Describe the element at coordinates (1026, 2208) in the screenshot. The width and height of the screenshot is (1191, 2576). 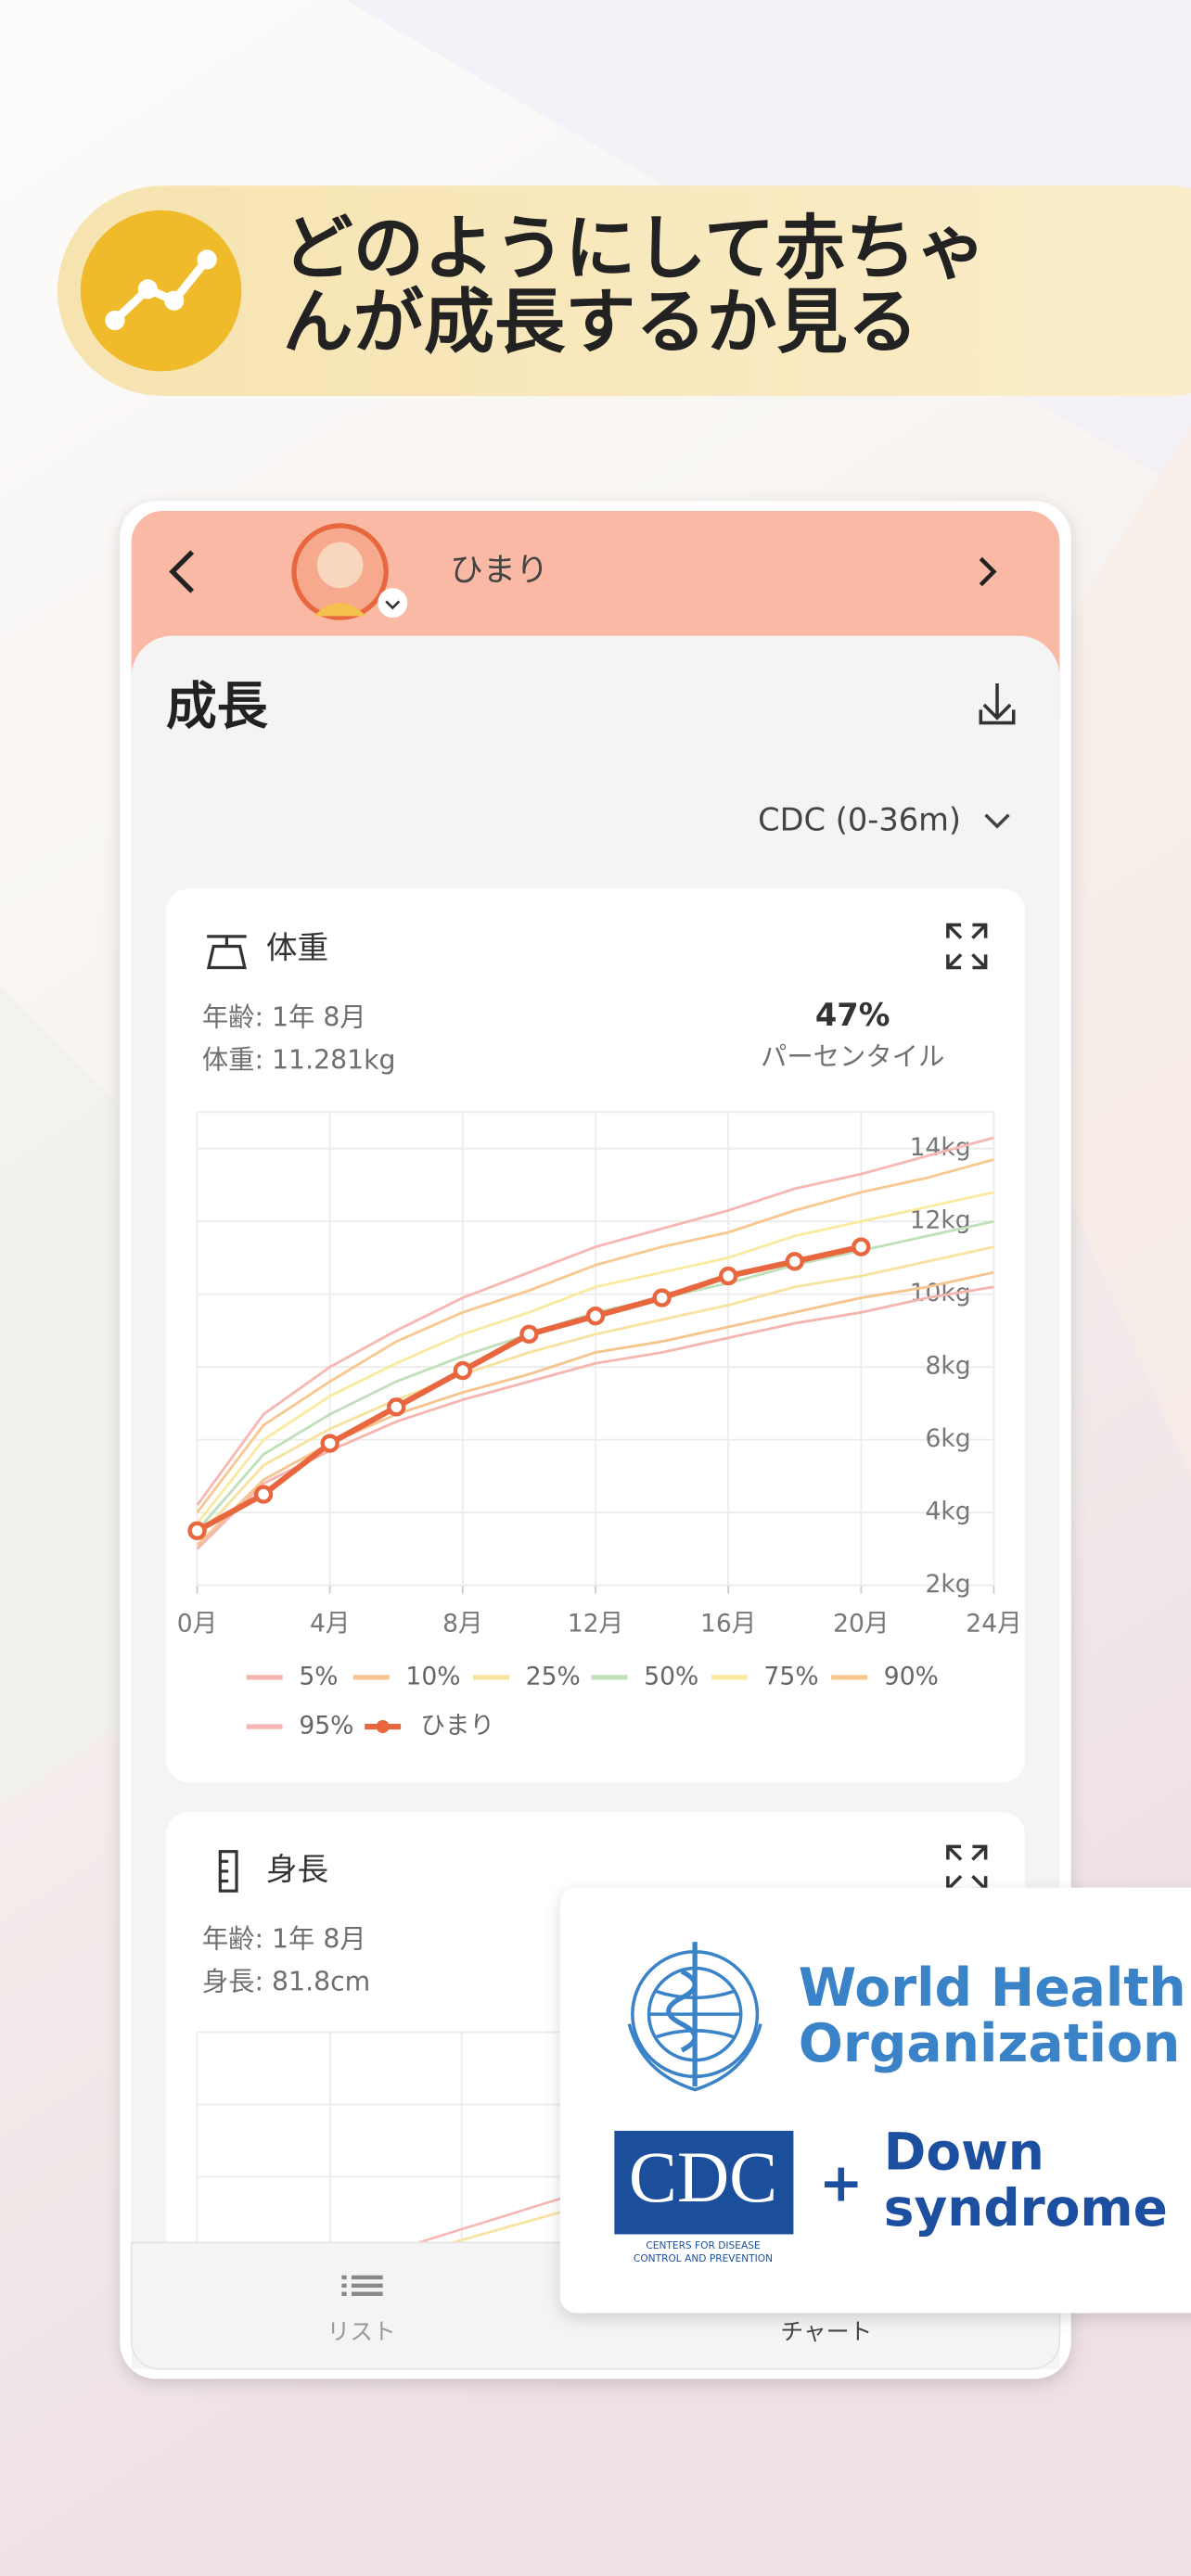
I see `down-syndrome: syndrome` at that location.